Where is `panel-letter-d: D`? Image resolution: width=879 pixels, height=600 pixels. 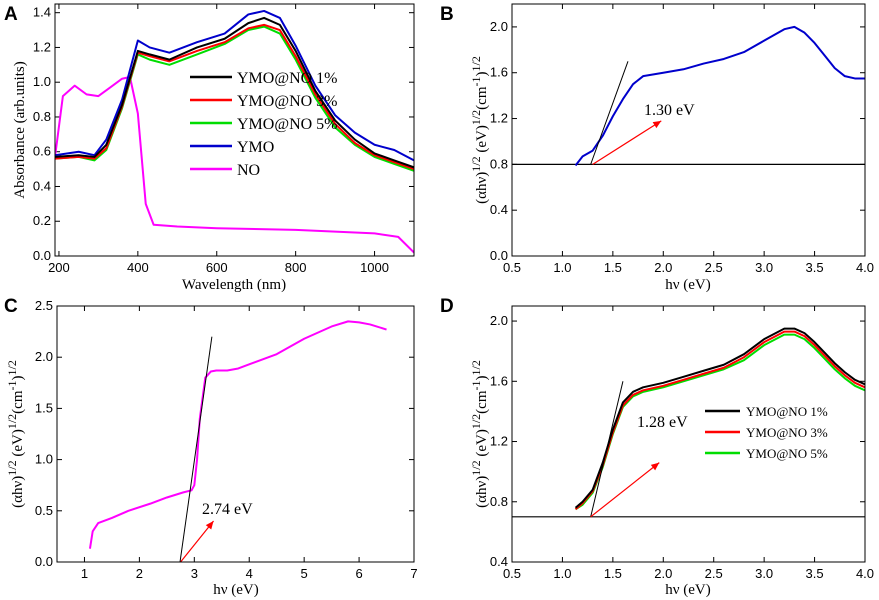 panel-letter-d: D is located at coordinates (447, 306).